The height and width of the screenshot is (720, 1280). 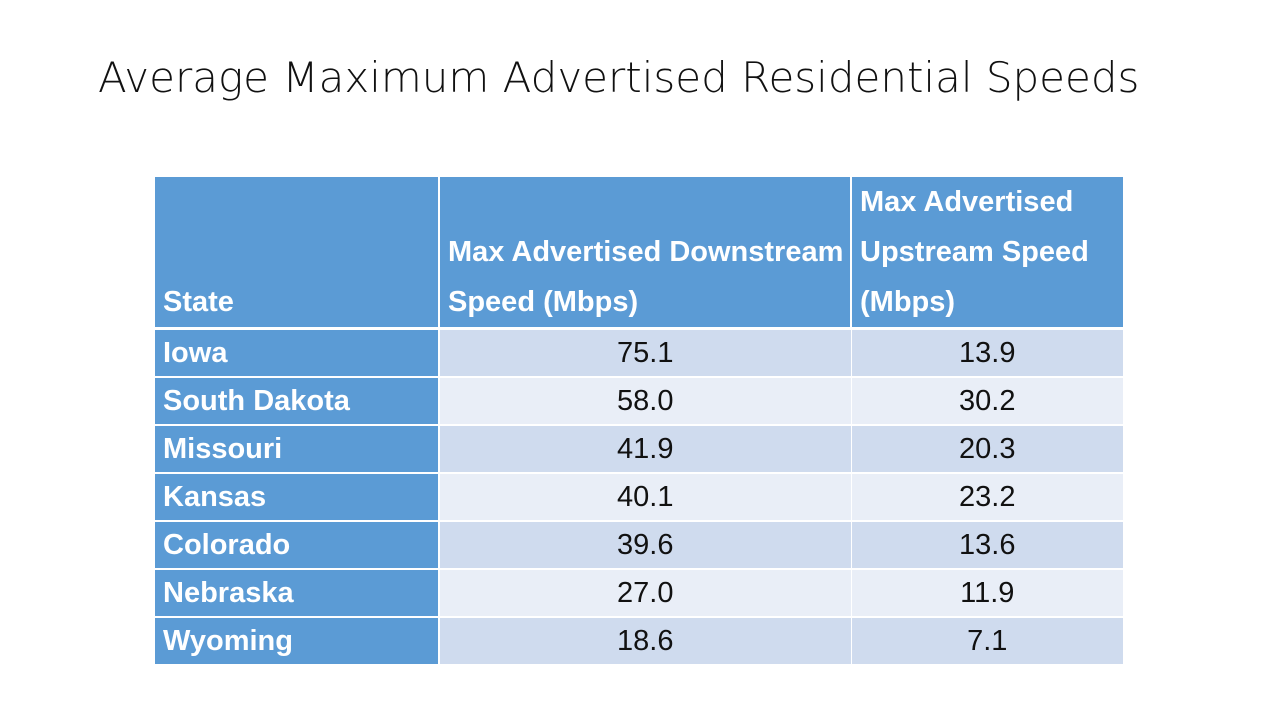 I want to click on header-upstream-label: Max Advertised Upstream Speed (Mbps), so click(x=974, y=252).